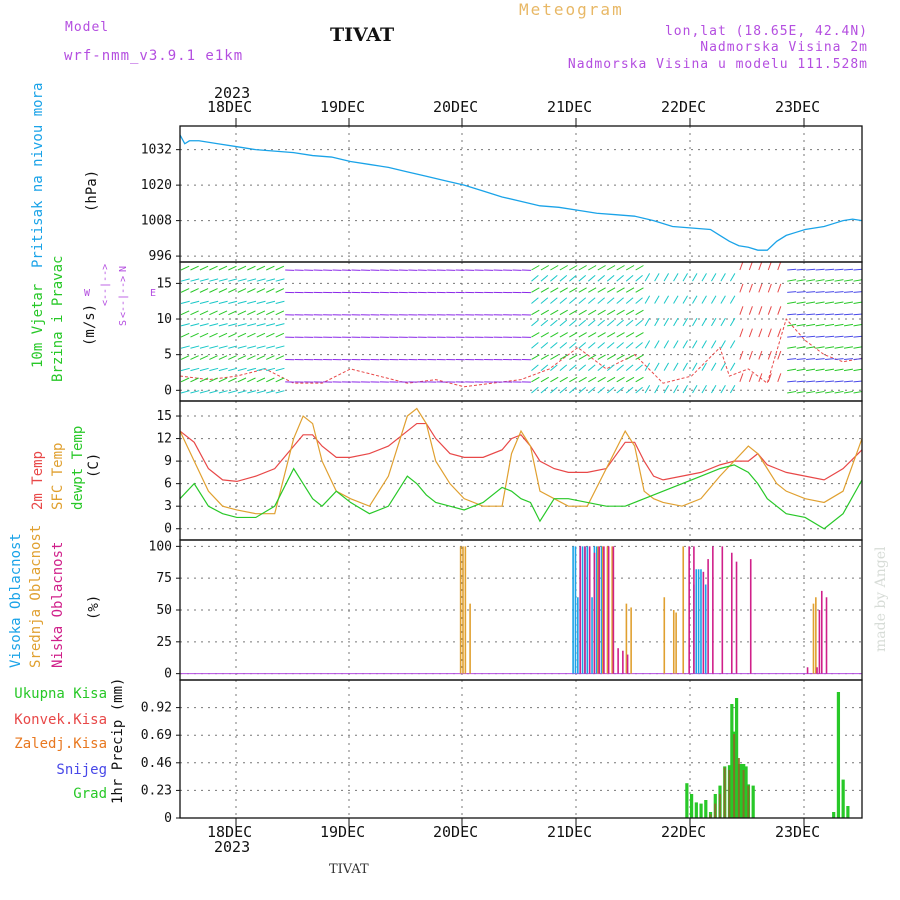  What do you see at coordinates (168, 529) in the screenshot?
I see `y-tick-label: 0` at bounding box center [168, 529].